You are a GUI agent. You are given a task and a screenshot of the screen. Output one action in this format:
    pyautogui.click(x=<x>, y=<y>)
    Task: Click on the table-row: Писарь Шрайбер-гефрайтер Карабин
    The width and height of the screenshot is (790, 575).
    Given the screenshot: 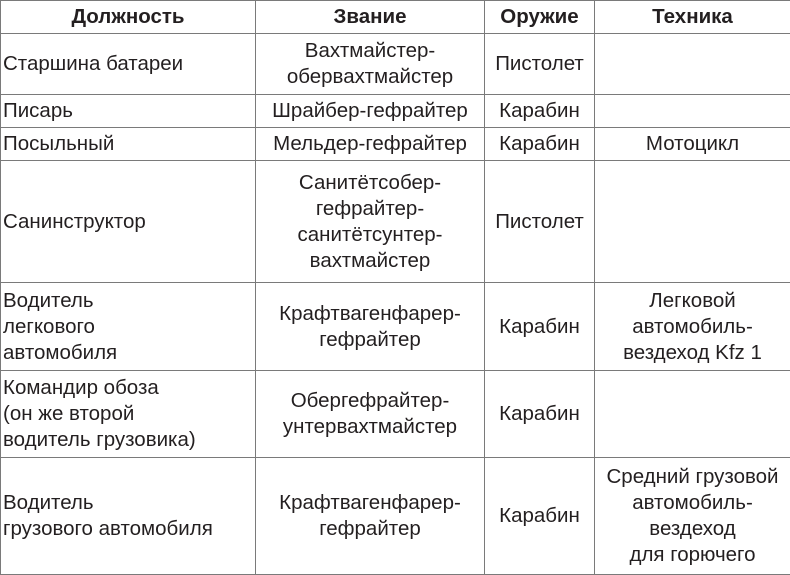 What is the action you would take?
    pyautogui.click(x=395, y=111)
    